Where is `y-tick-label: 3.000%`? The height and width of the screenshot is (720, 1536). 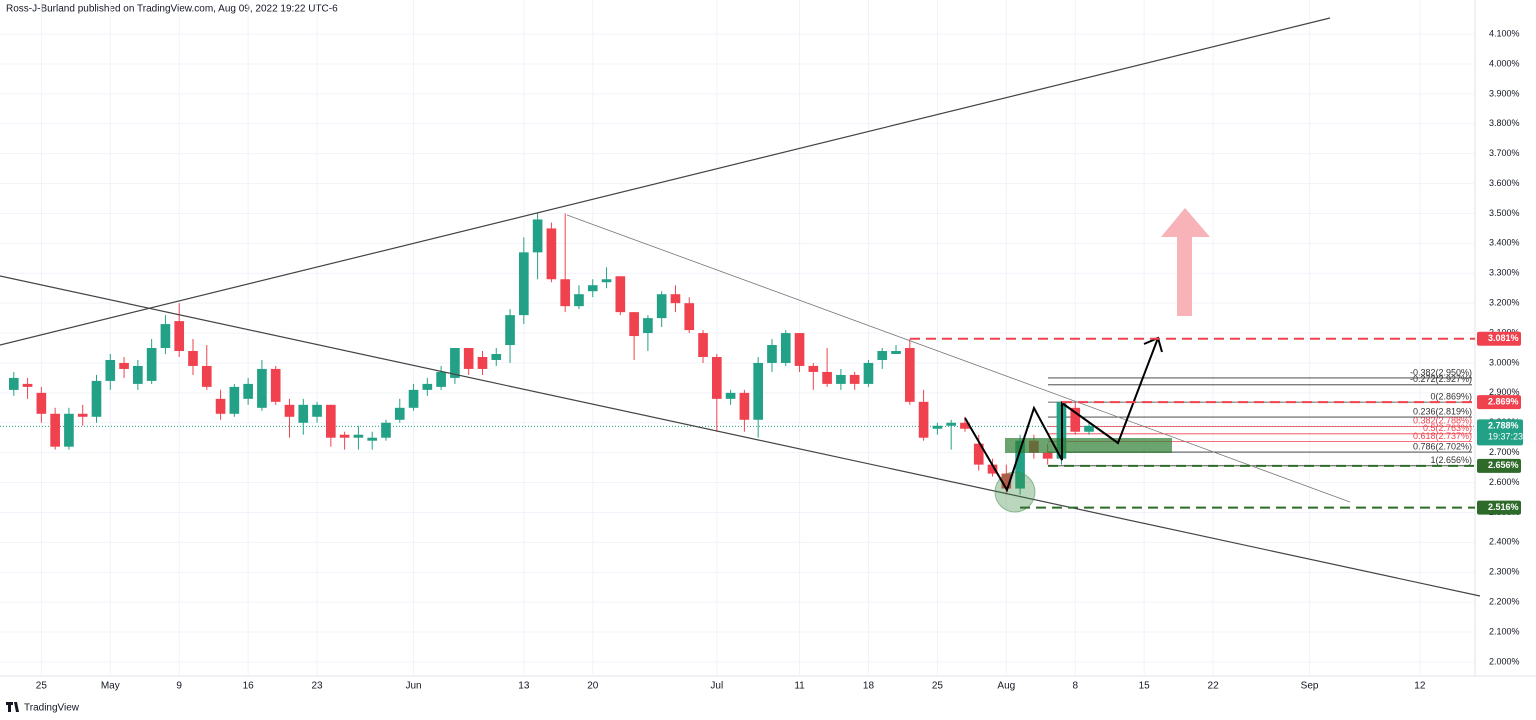
y-tick-label: 3.000% is located at coordinates (1504, 362).